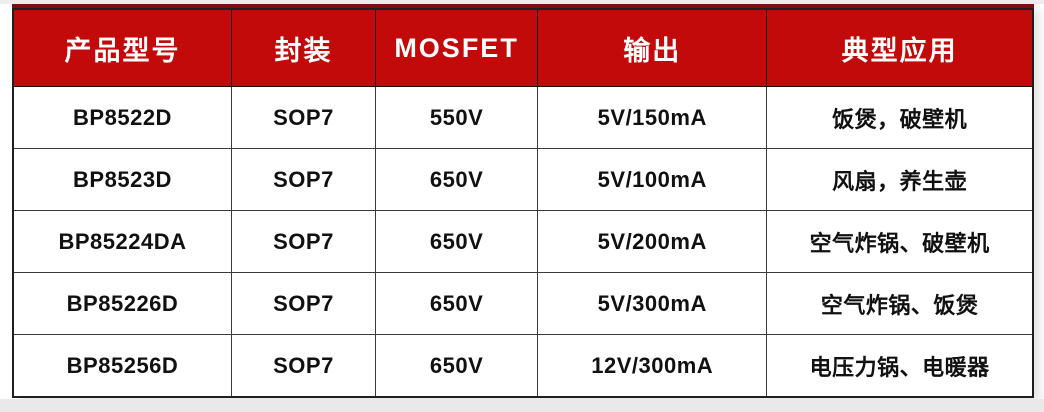 This screenshot has height=412, width=1044. Describe the element at coordinates (900, 366) in the screenshot. I see `cell-application: 电压力锅、电暖器` at that location.